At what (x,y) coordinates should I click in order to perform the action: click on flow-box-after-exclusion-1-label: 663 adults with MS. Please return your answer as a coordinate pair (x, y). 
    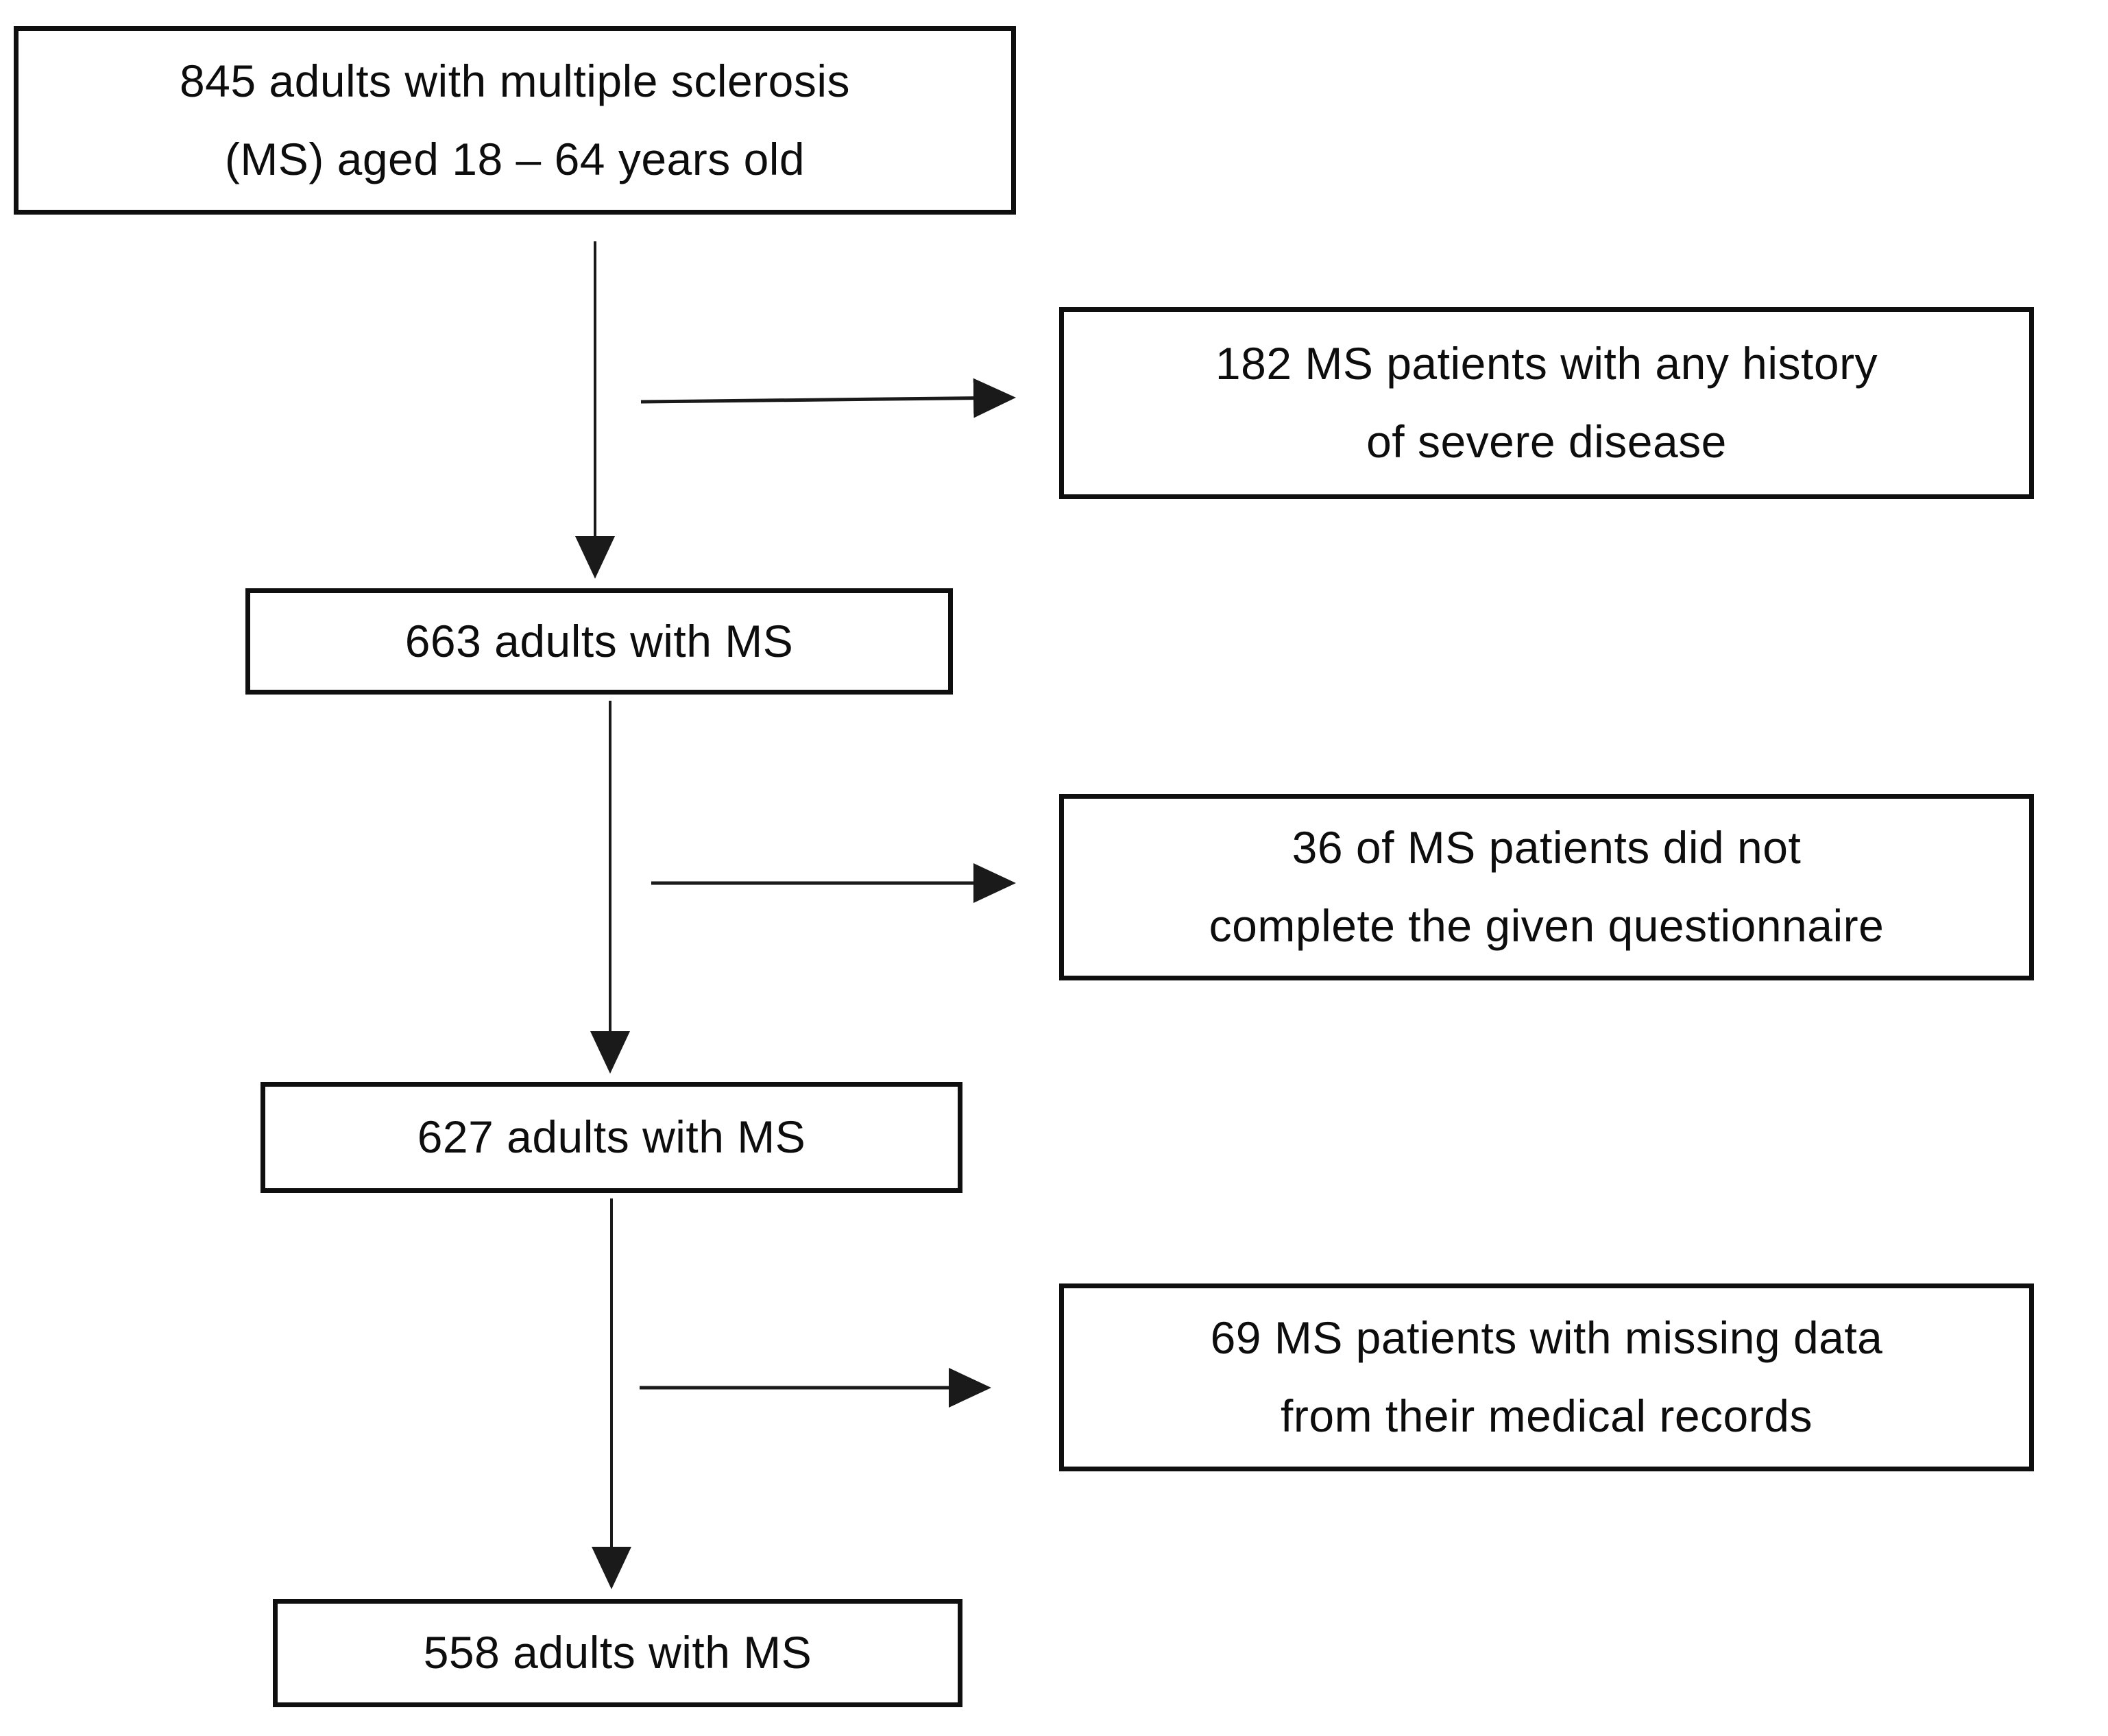
    Looking at the image, I should click on (599, 641).